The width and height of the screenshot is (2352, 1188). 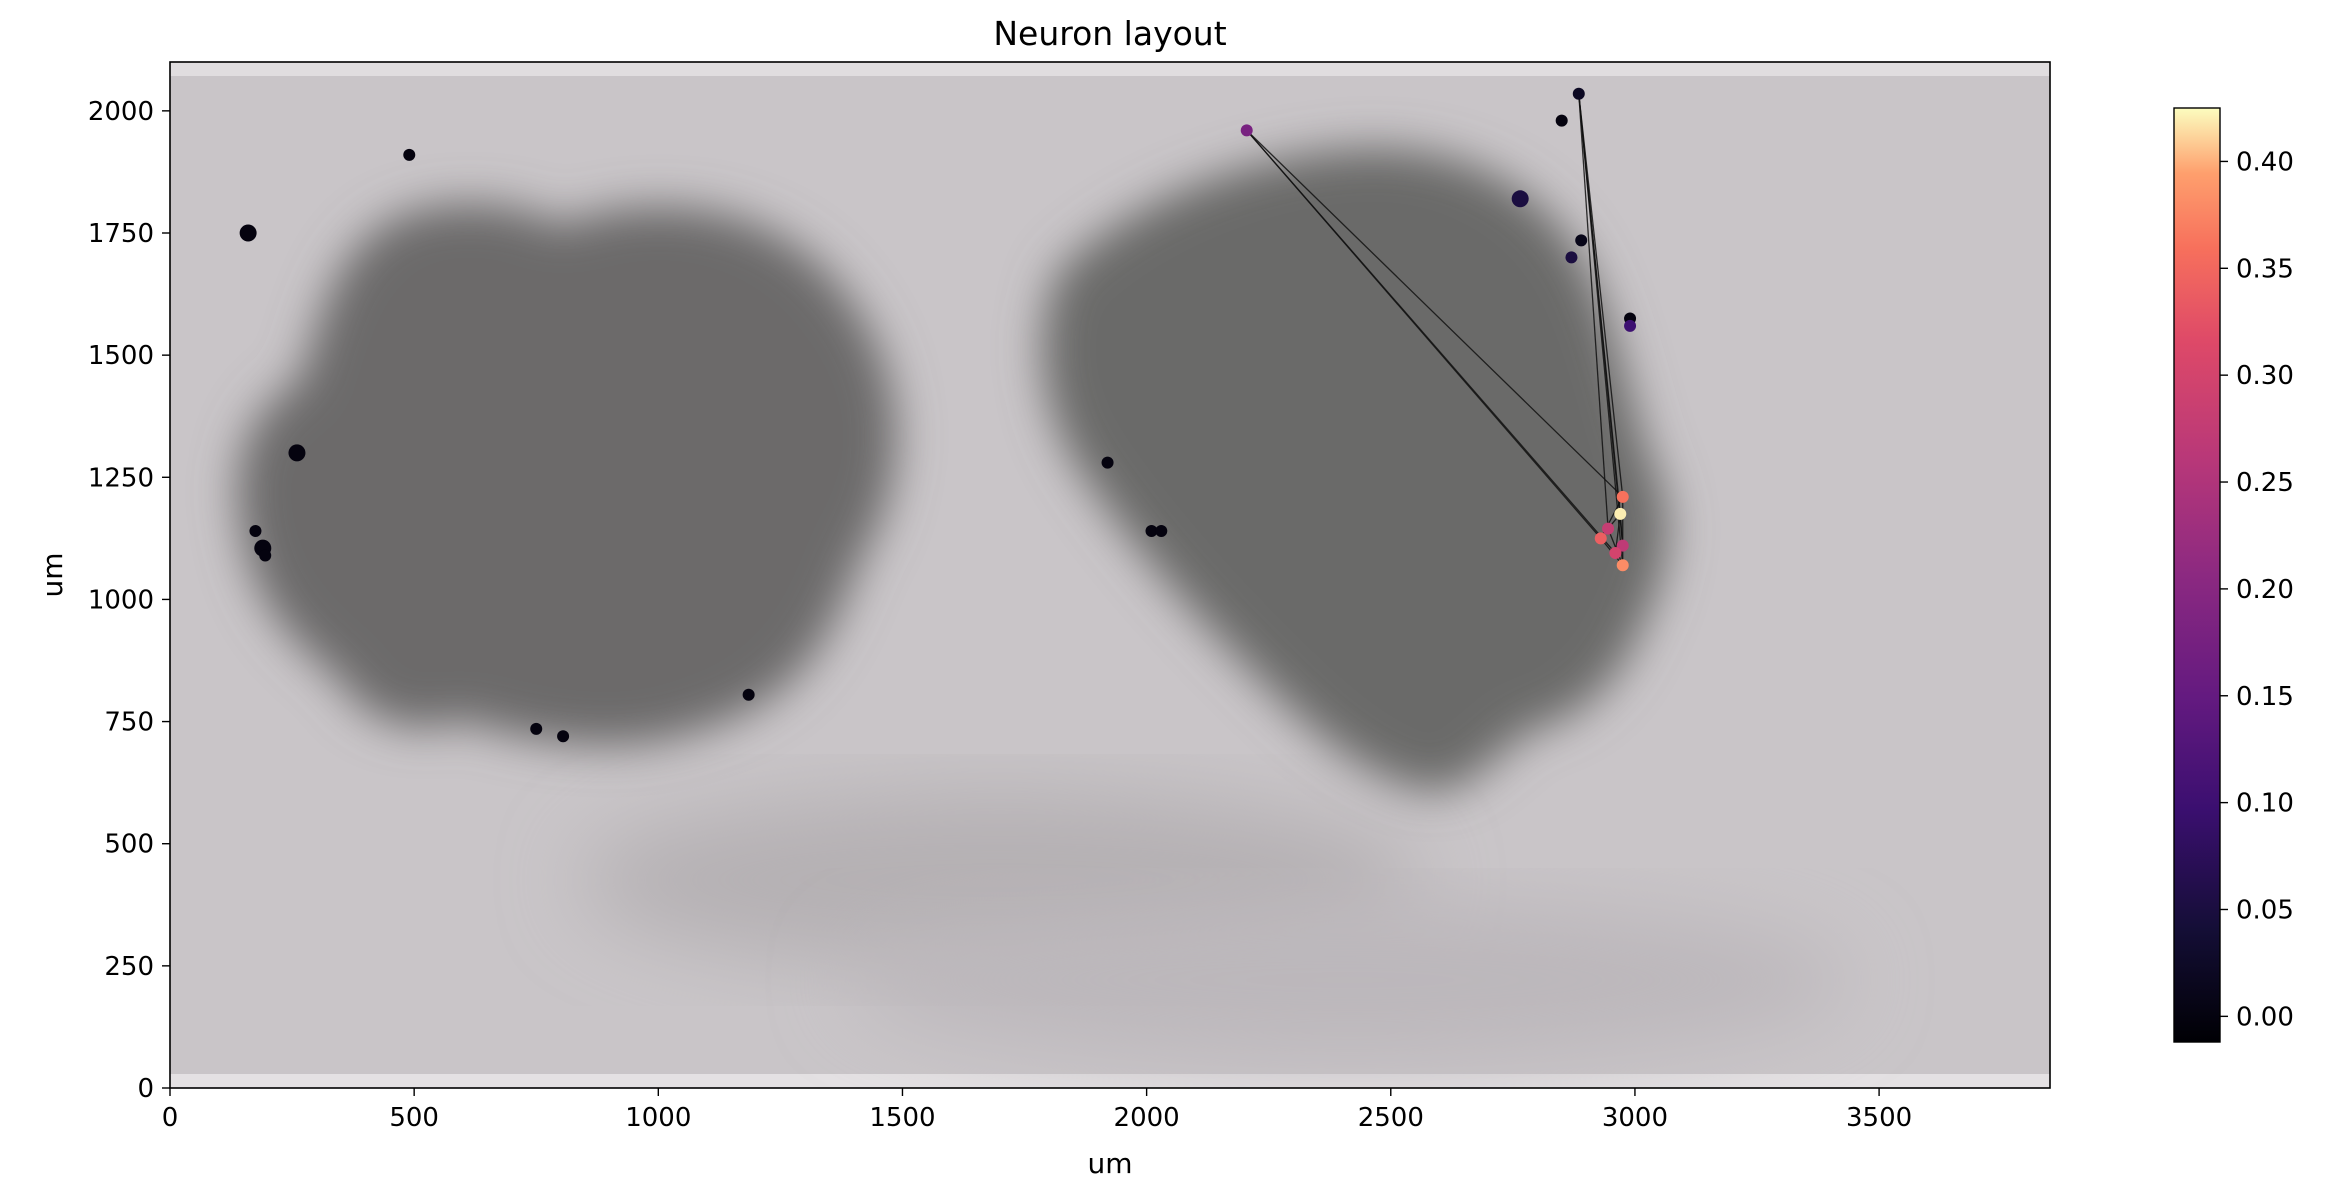 I want to click on colorbar-tick-label: 0.25, so click(x=2265, y=483).